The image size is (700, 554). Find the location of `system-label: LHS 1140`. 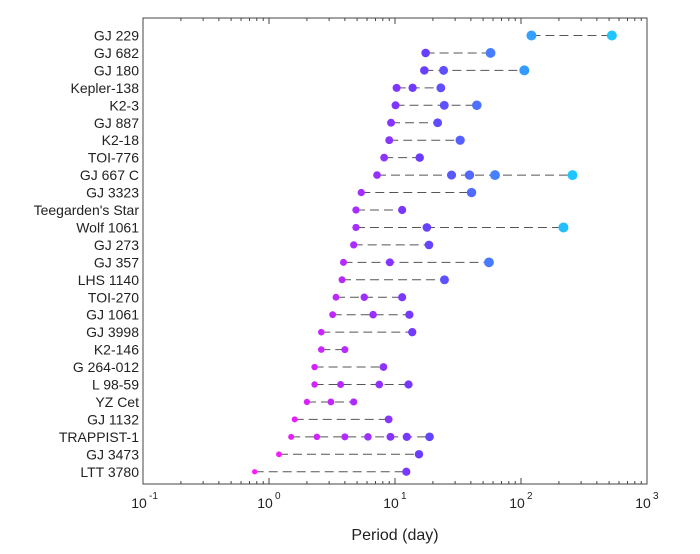

system-label: LHS 1140 is located at coordinates (108, 280).